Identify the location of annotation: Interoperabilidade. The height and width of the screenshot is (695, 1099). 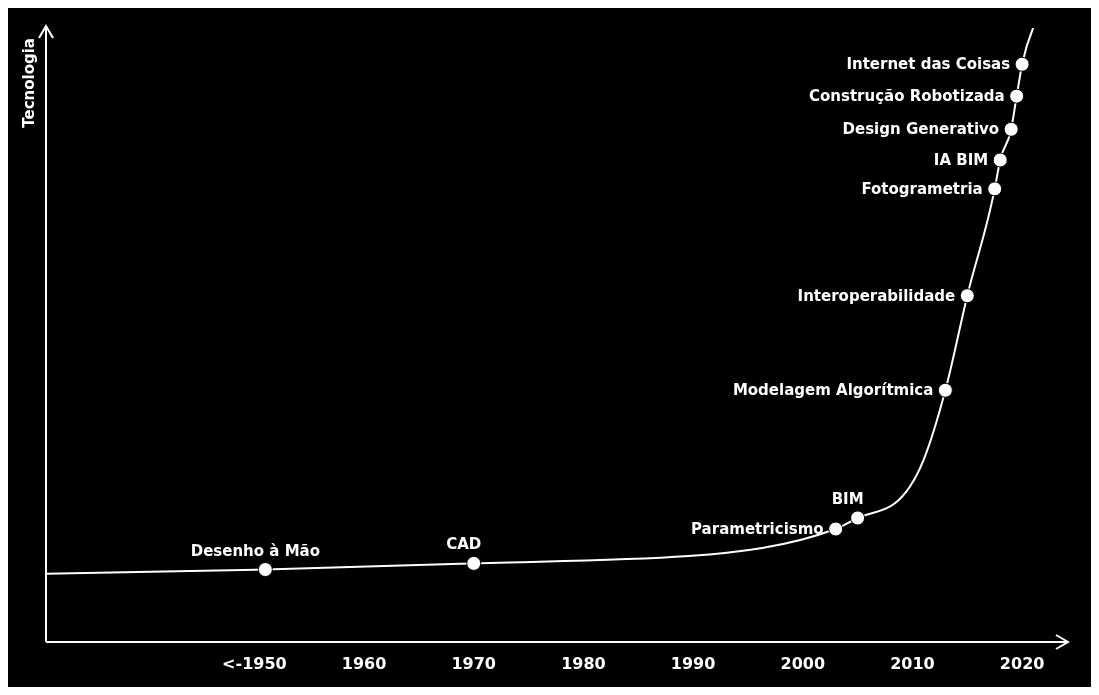
(876, 295).